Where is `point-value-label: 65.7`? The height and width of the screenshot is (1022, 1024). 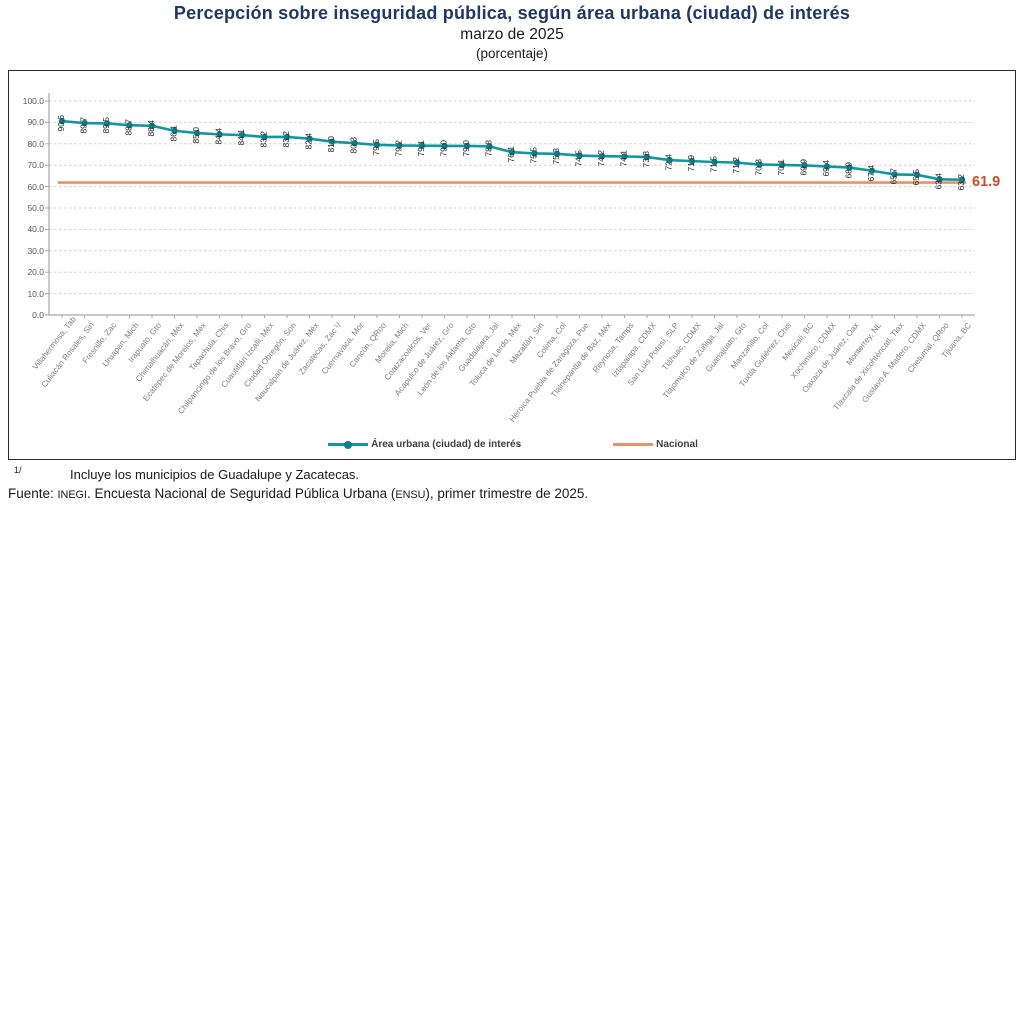
point-value-label: 65.7 is located at coordinates (893, 176).